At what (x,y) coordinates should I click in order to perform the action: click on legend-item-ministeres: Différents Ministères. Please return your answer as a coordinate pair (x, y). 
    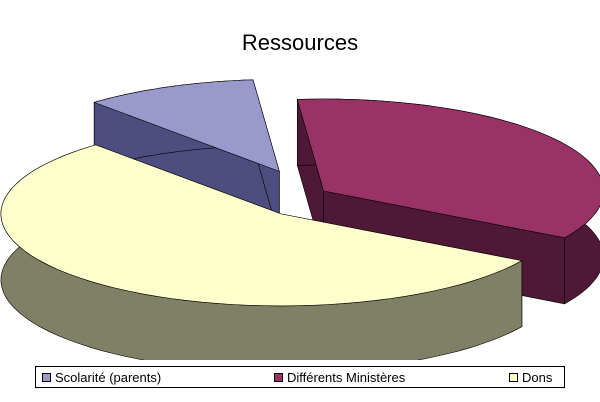
    Looking at the image, I should click on (339, 377).